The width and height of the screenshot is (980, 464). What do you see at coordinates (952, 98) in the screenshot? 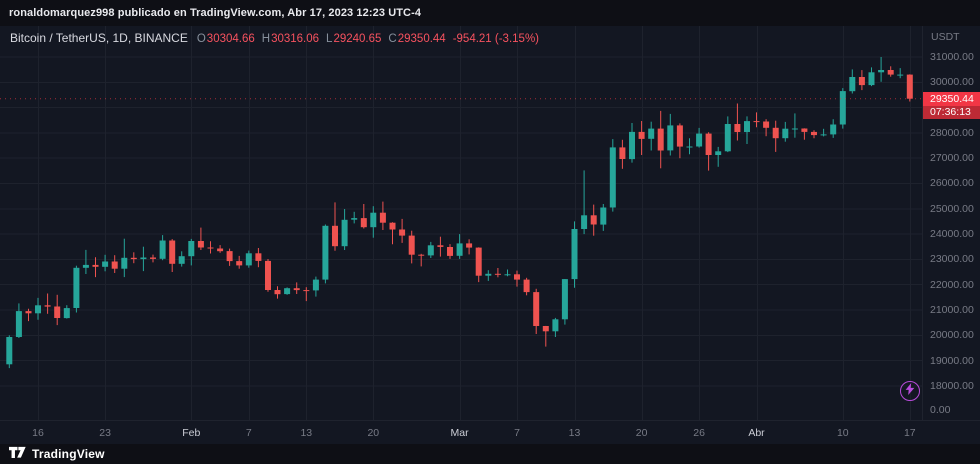
I see `last-price-value: 29350.44` at bounding box center [952, 98].